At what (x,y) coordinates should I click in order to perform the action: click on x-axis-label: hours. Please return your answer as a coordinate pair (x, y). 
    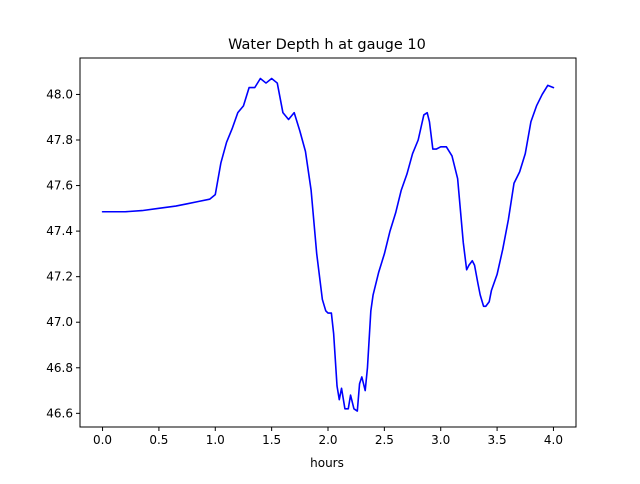
    Looking at the image, I should click on (327, 463).